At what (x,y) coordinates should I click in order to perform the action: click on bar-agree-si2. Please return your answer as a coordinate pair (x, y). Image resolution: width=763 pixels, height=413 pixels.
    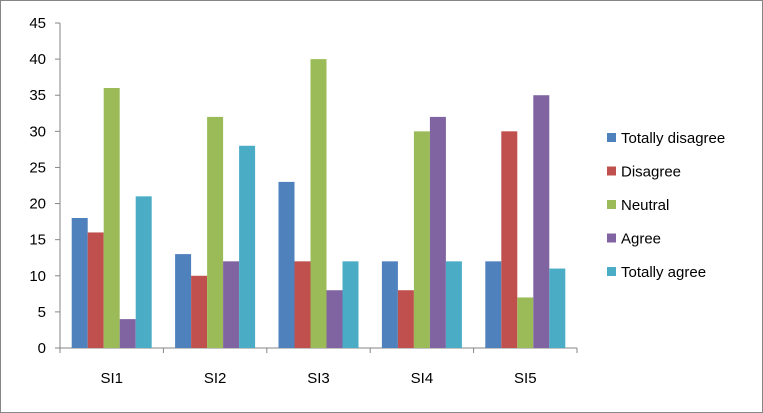
    Looking at the image, I should click on (231, 304).